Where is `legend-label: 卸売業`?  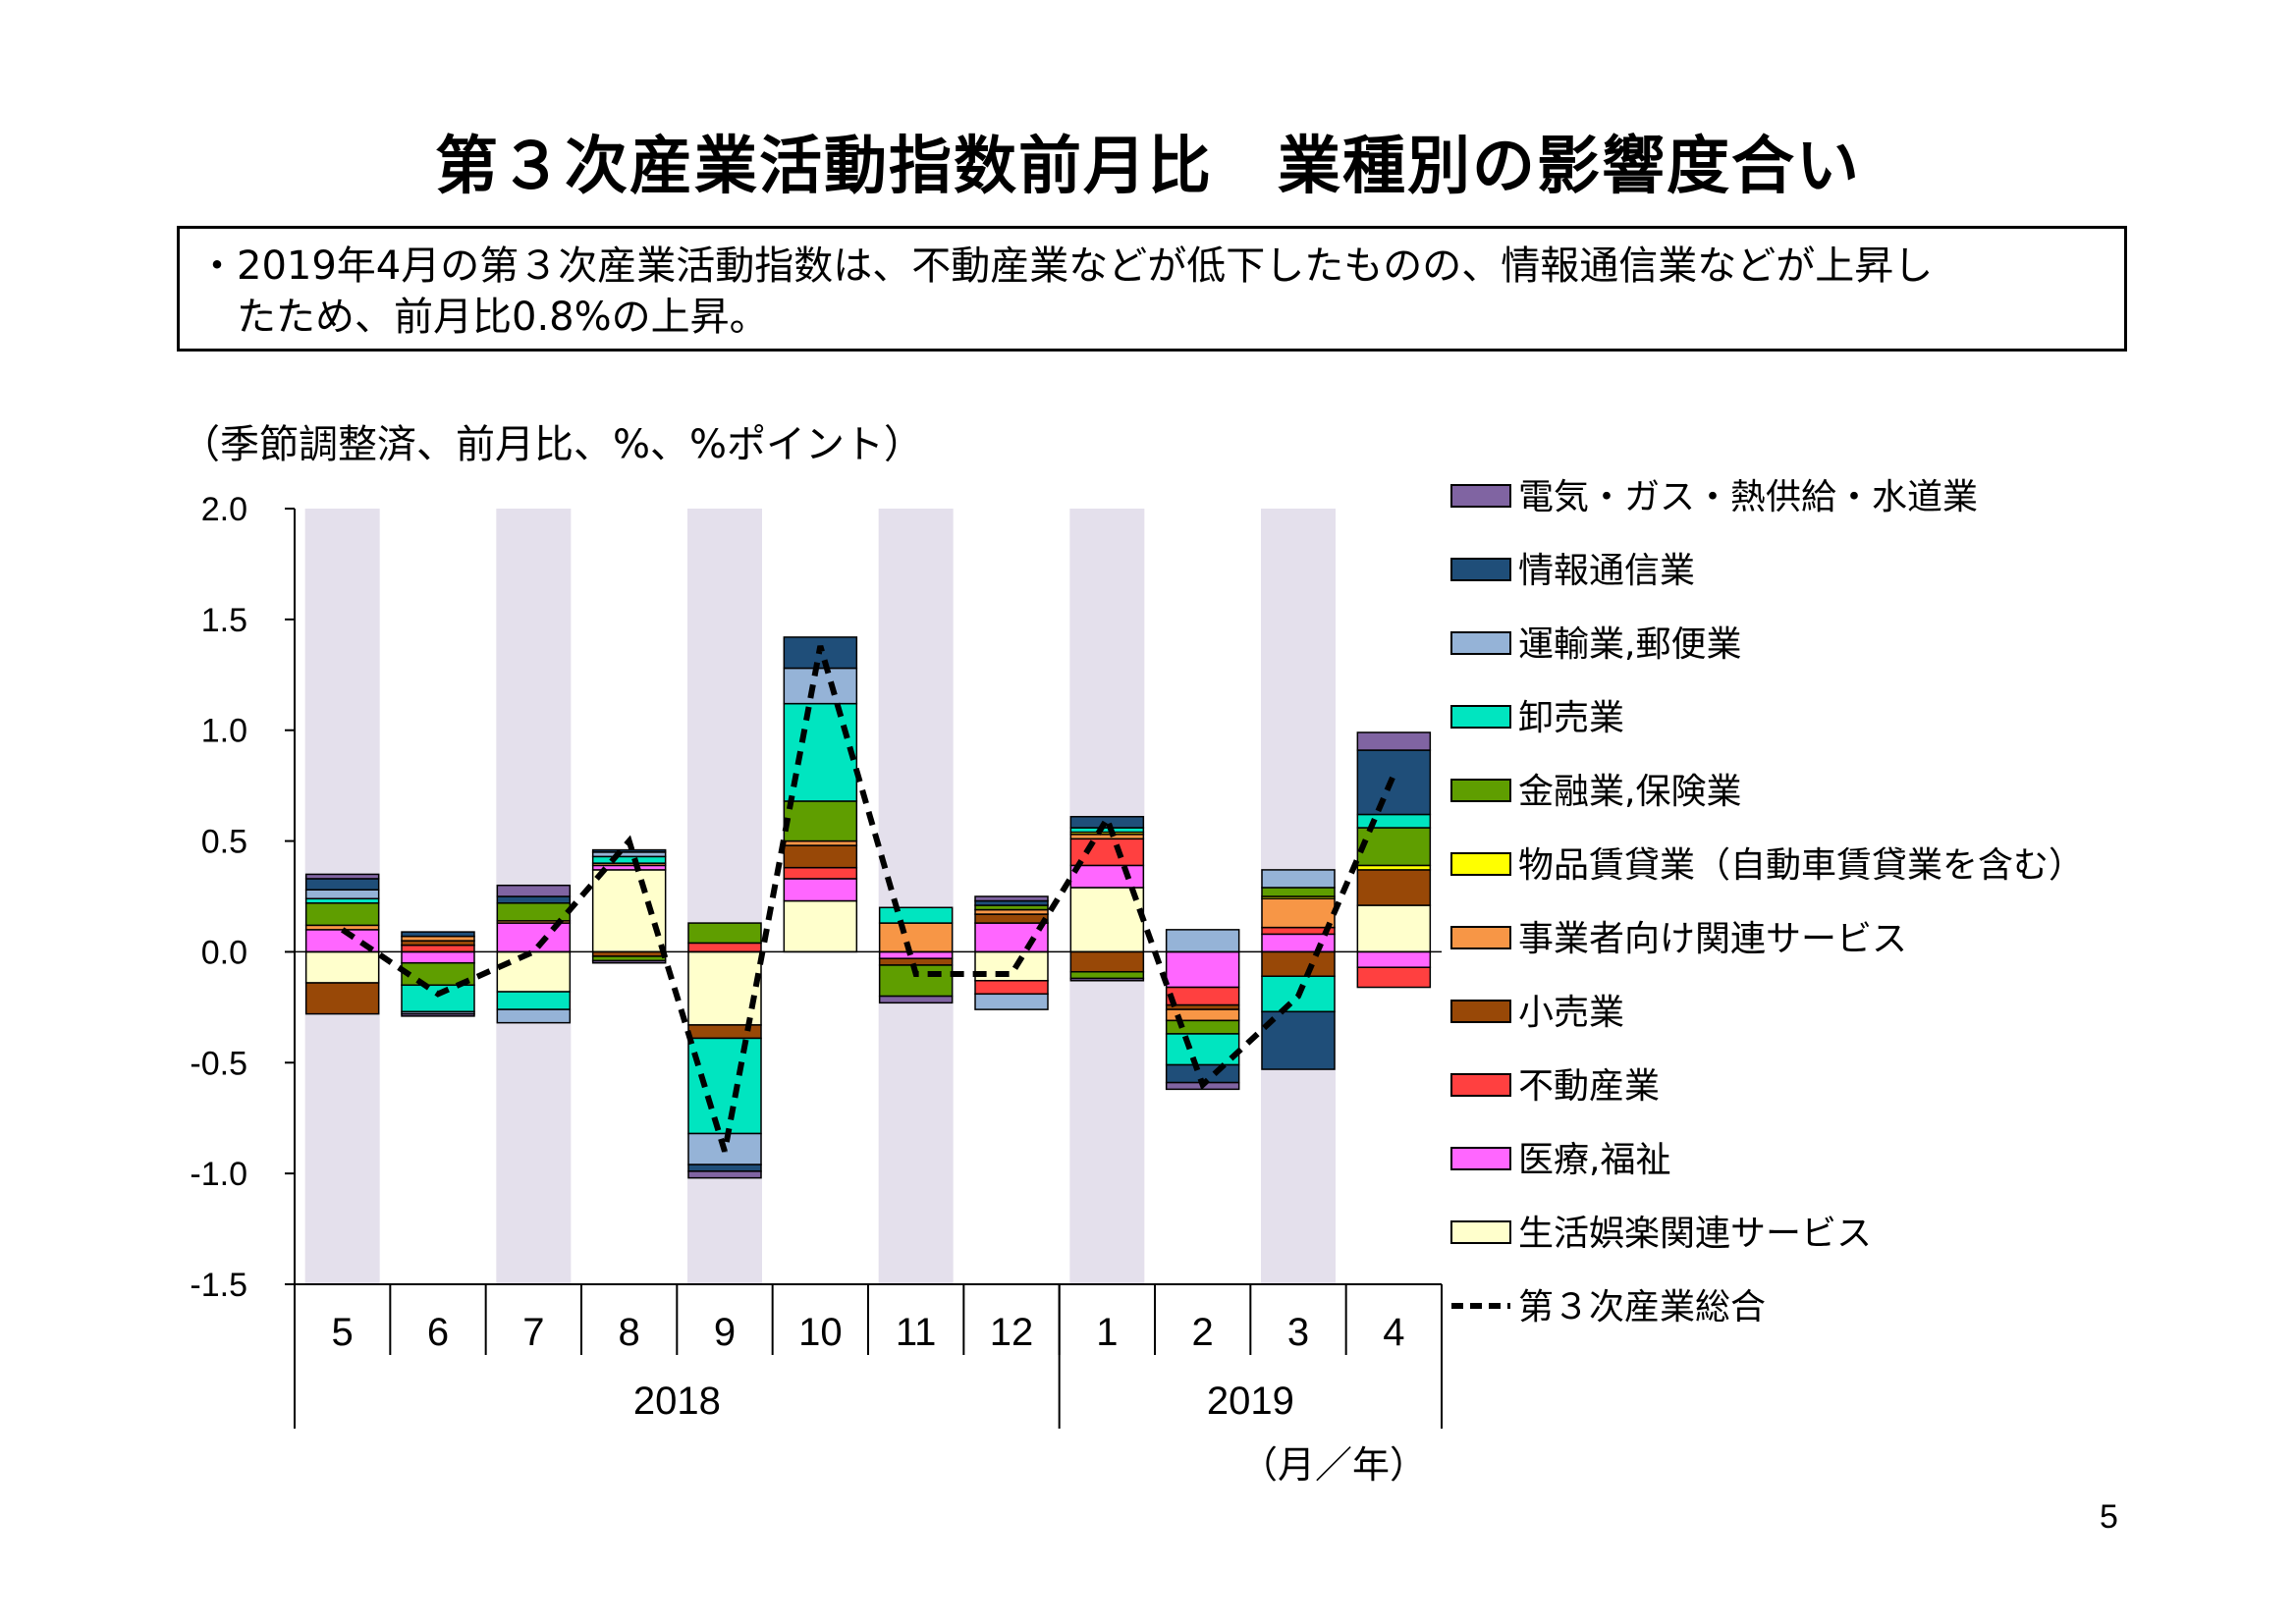
legend-label: 卸売業 is located at coordinates (1571, 718).